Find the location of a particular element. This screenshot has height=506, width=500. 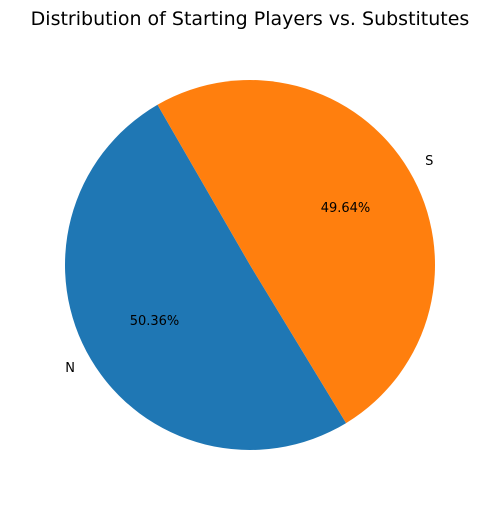

percent-label-s: 49.64% is located at coordinates (346, 208).